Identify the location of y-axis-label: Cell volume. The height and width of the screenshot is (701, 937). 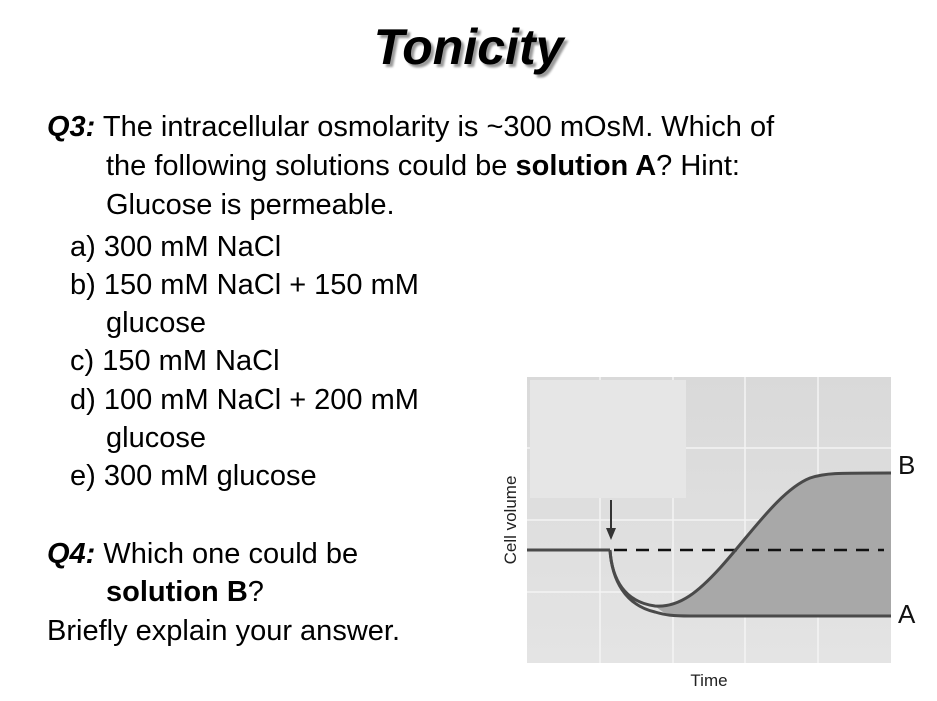
(510, 520).